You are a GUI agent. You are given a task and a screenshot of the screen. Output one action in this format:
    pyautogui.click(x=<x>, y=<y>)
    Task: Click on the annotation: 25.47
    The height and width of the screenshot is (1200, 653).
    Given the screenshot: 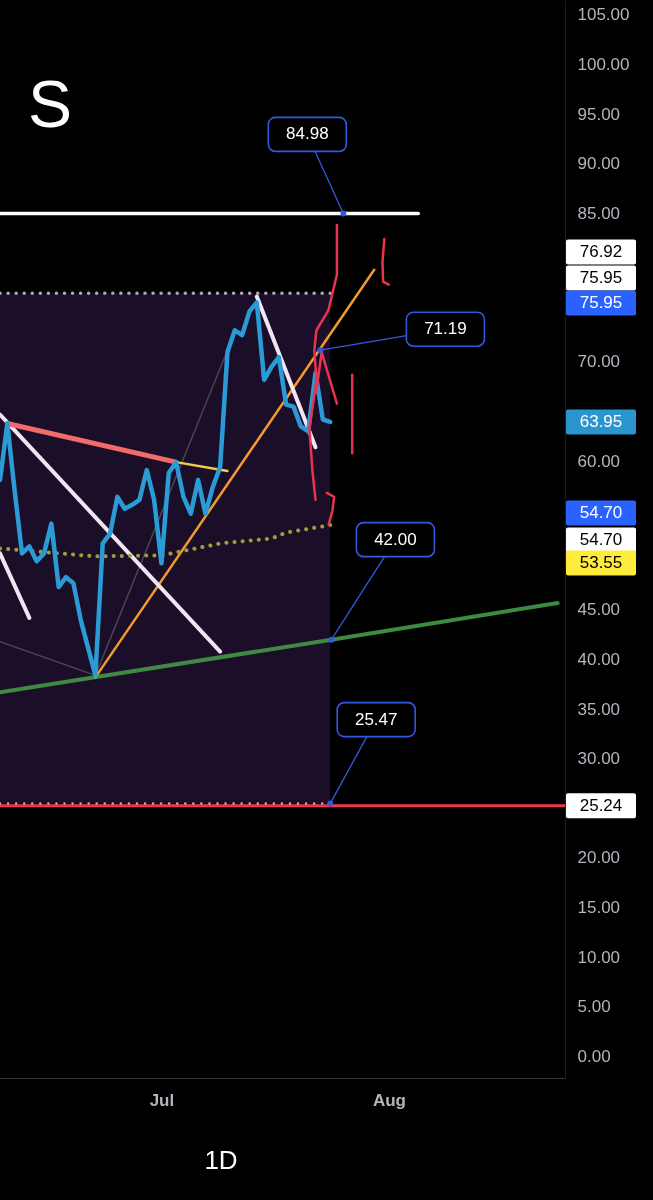 What is the action you would take?
    pyautogui.click(x=376, y=719)
    